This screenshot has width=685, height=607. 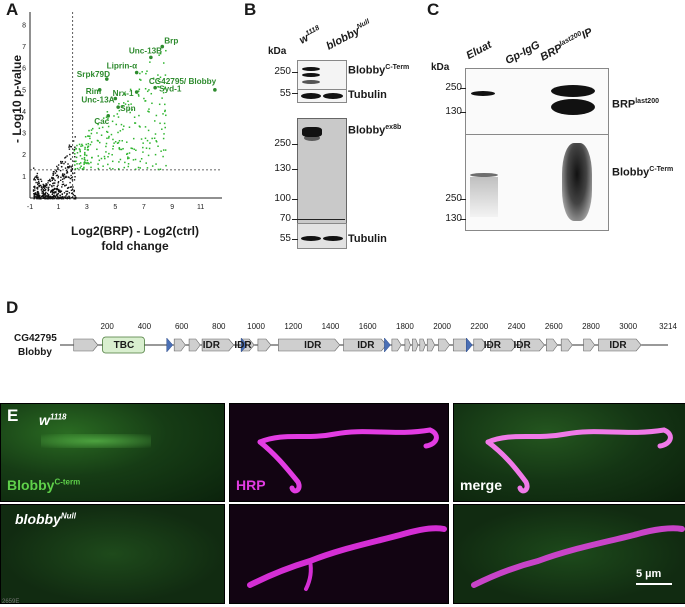 I want to click on domain-idr-label: IDR, so click(x=313, y=345).